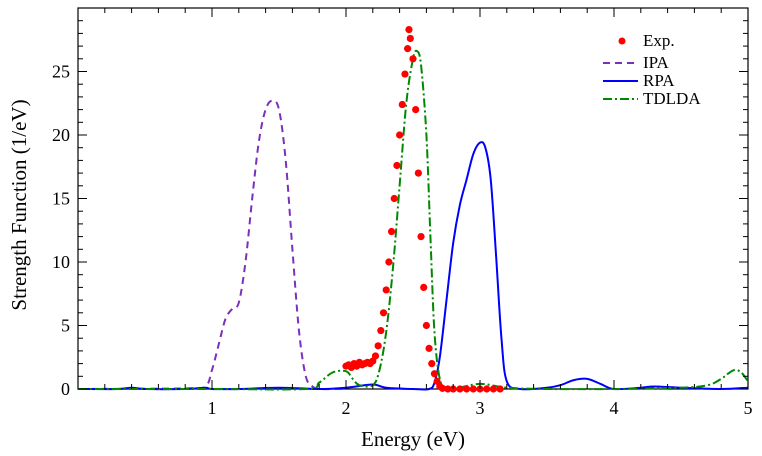 This screenshot has width=762, height=456. Describe the element at coordinates (656, 62) in the screenshot. I see `legend-ipa-label: IPA` at that location.